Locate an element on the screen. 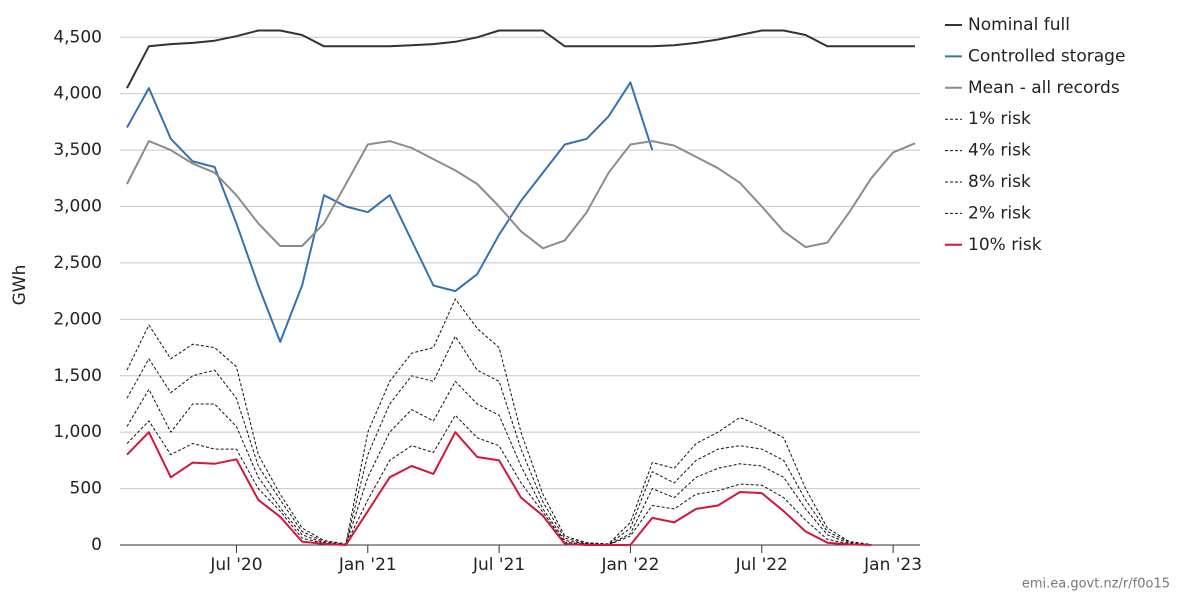  y-tick-label: 3,500 is located at coordinates (77, 150).